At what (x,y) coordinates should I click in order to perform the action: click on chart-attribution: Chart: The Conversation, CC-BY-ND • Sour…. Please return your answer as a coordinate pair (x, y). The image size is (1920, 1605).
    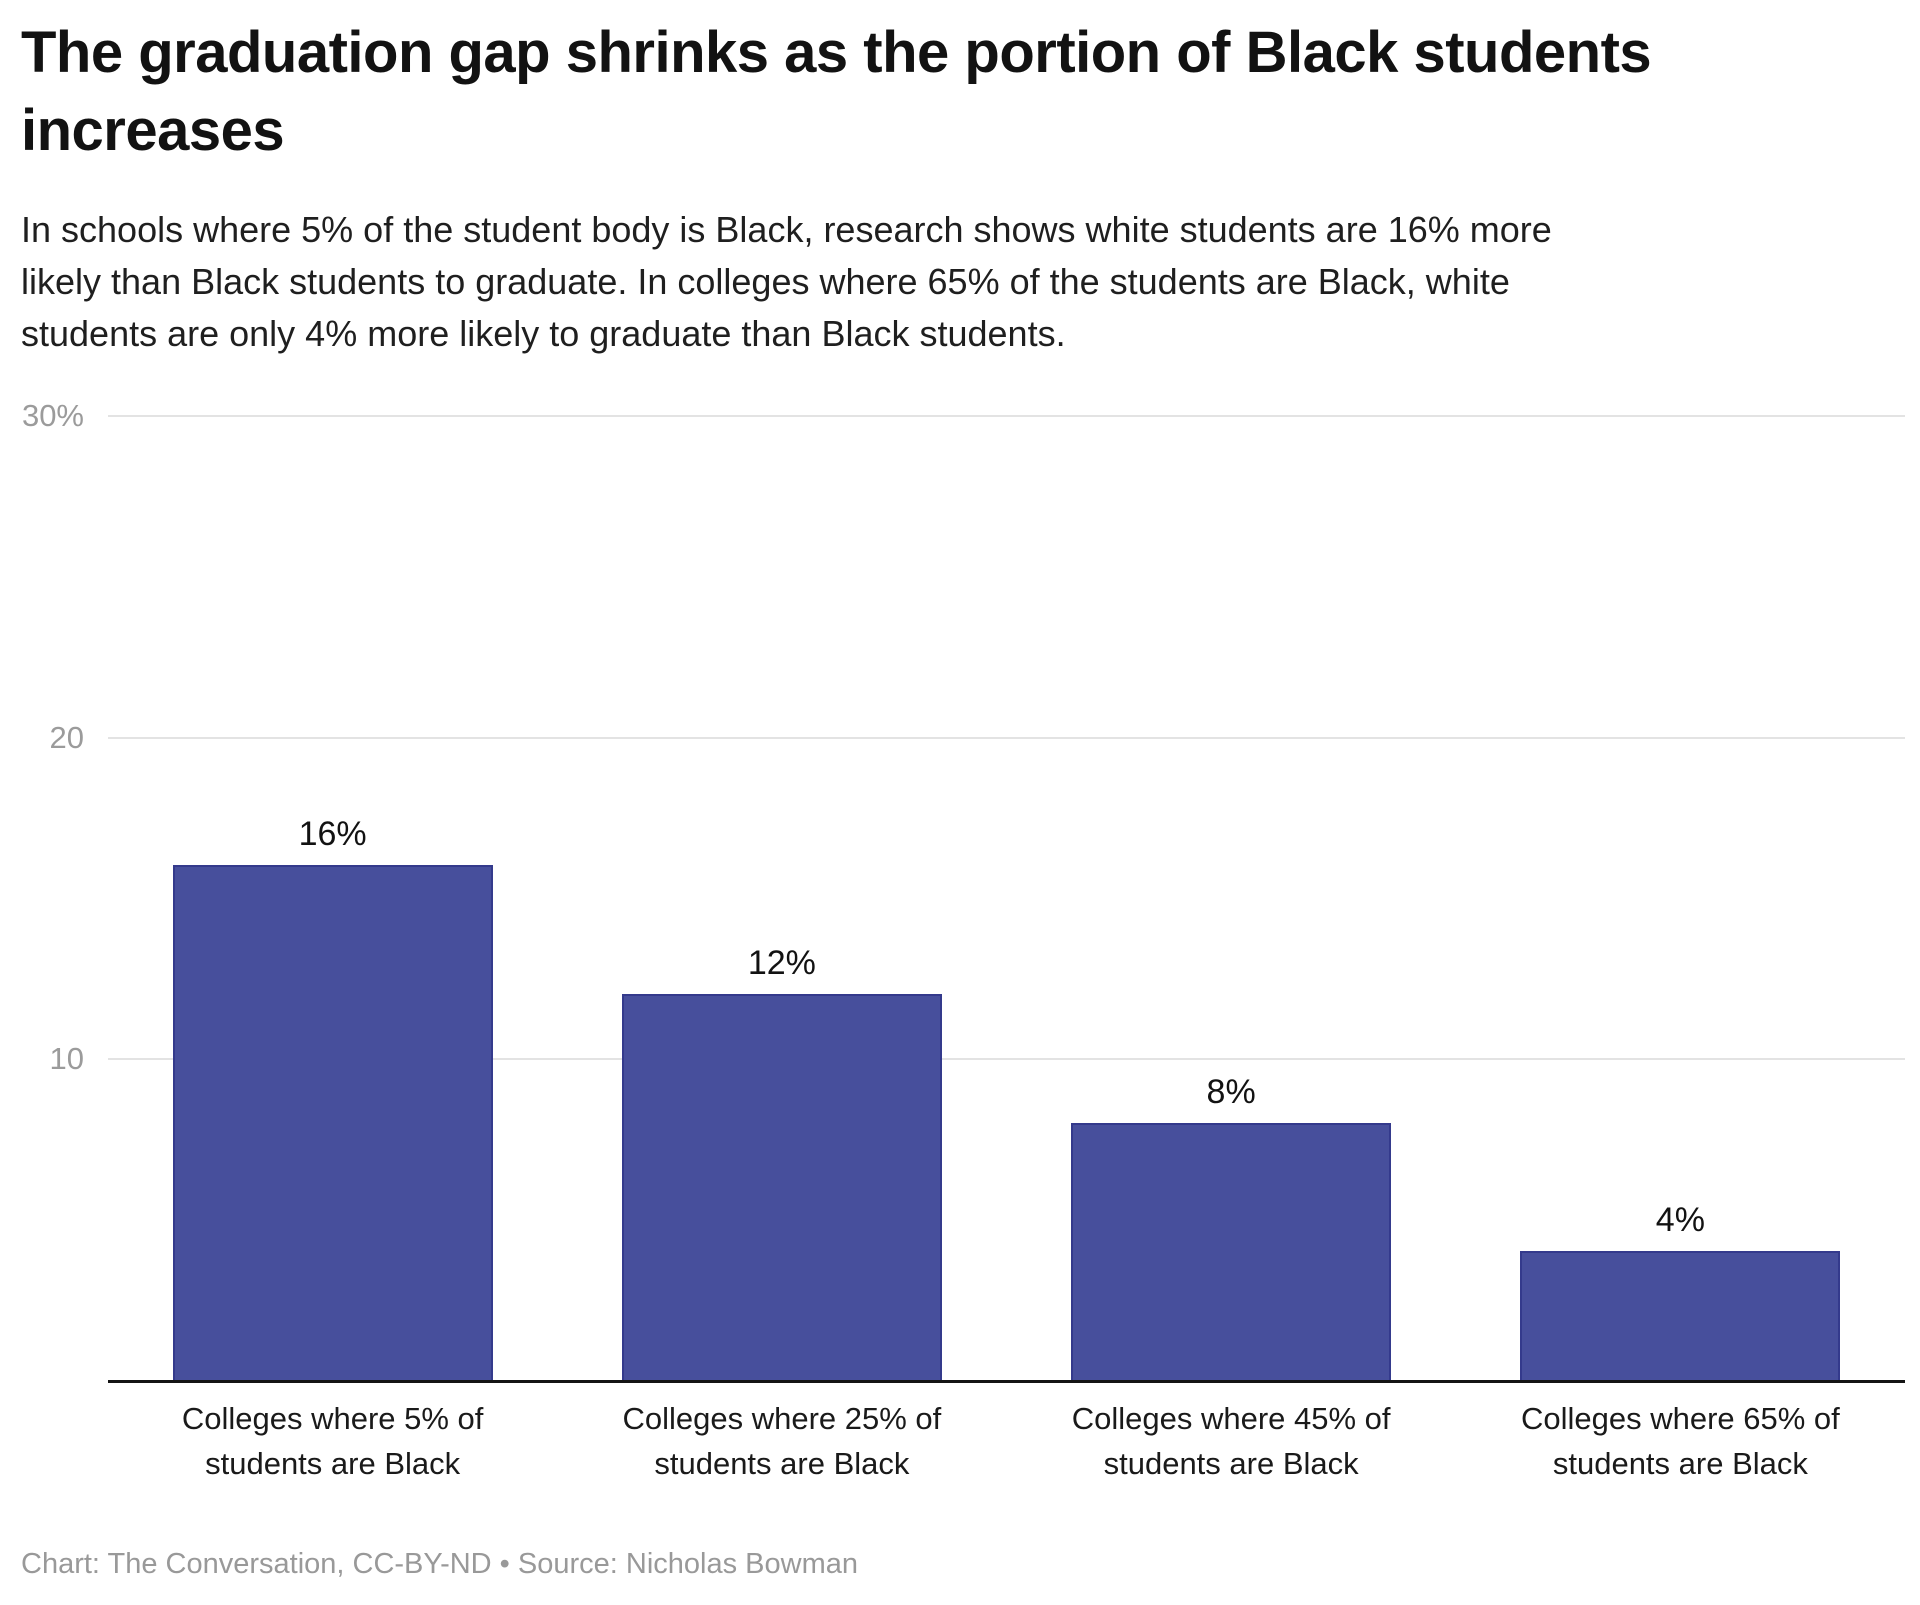
    Looking at the image, I should click on (439, 1564).